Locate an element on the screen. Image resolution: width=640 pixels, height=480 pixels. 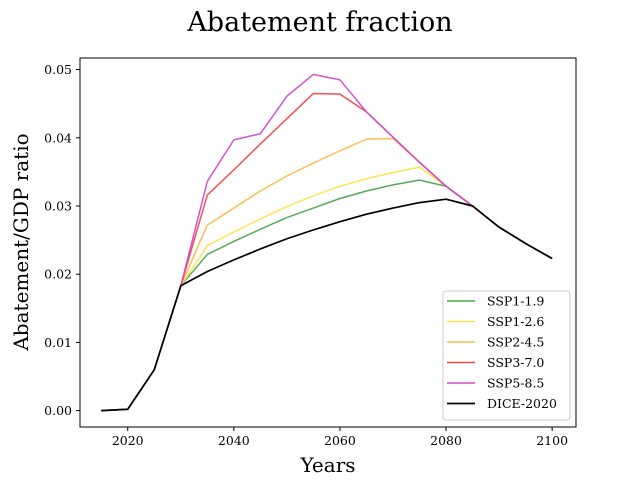
x-axis-label: Years is located at coordinates (327, 465).